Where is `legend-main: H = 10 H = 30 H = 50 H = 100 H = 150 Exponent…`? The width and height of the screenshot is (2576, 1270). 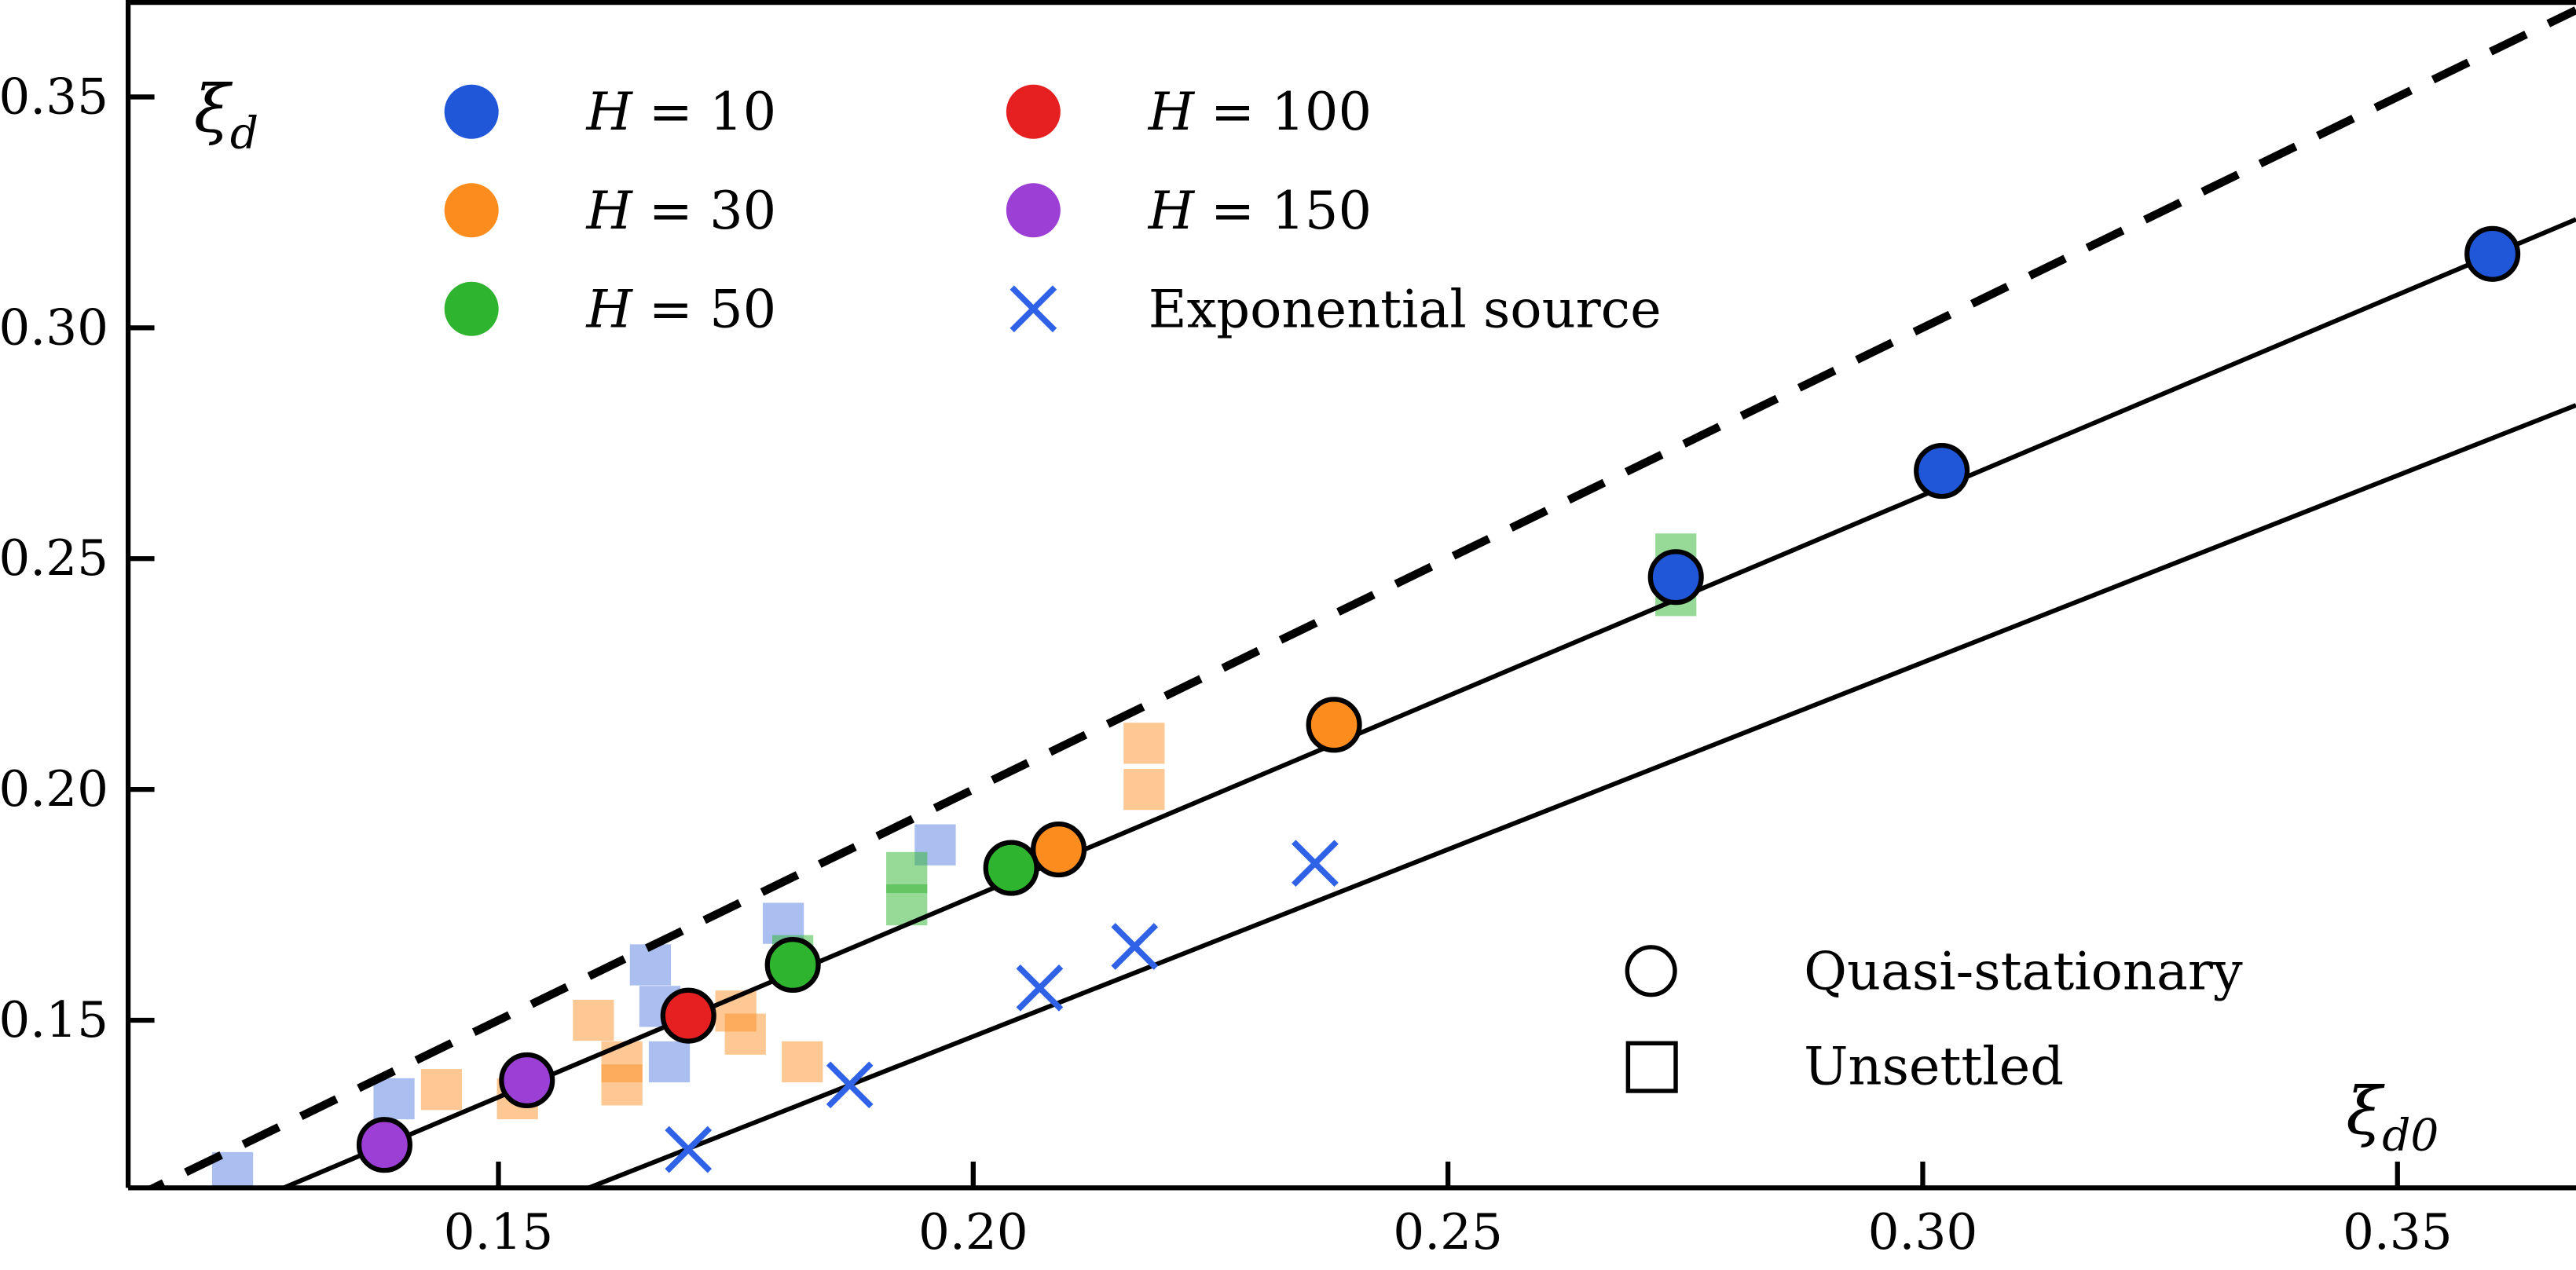 legend-main: H = 10 H = 30 H = 50 H = 100 H = 150 Exponent… is located at coordinates (1053, 210).